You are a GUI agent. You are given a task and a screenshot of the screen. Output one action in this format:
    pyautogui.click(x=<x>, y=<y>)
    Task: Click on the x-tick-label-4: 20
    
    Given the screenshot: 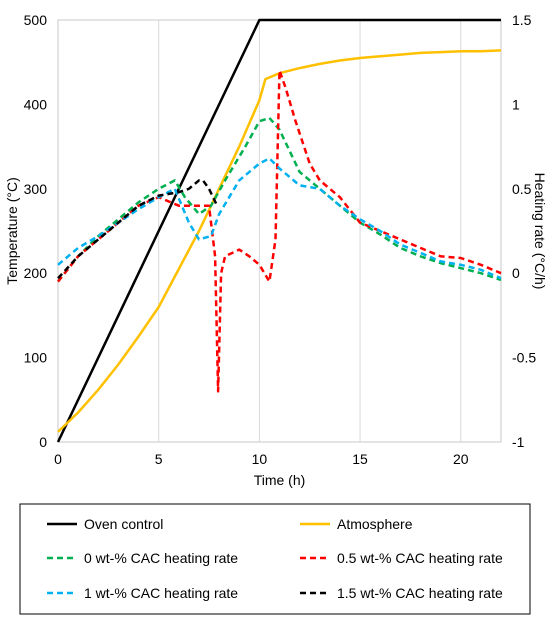 What is the action you would take?
    pyautogui.click(x=461, y=459)
    